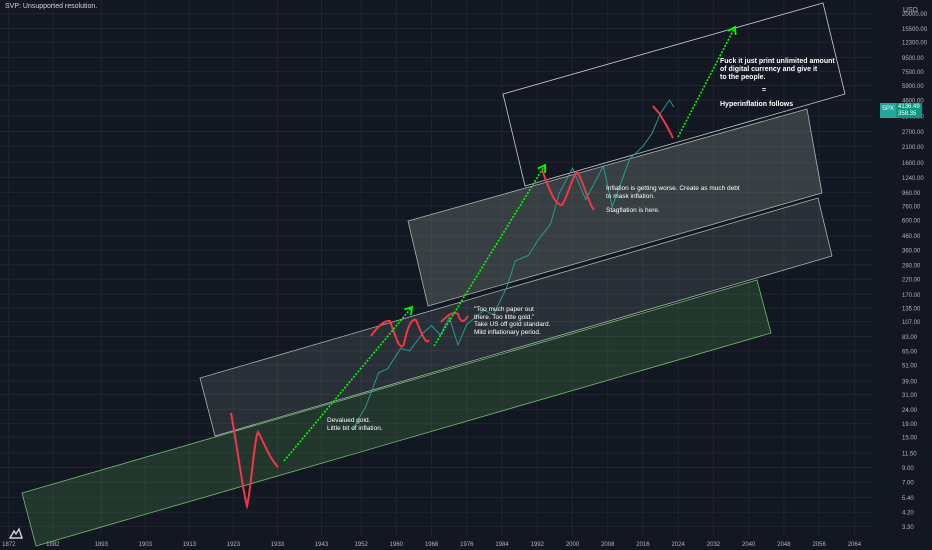 Image resolution: width=932 pixels, height=550 pixels. I want to click on y-tick-label: 12300.00, so click(915, 44).